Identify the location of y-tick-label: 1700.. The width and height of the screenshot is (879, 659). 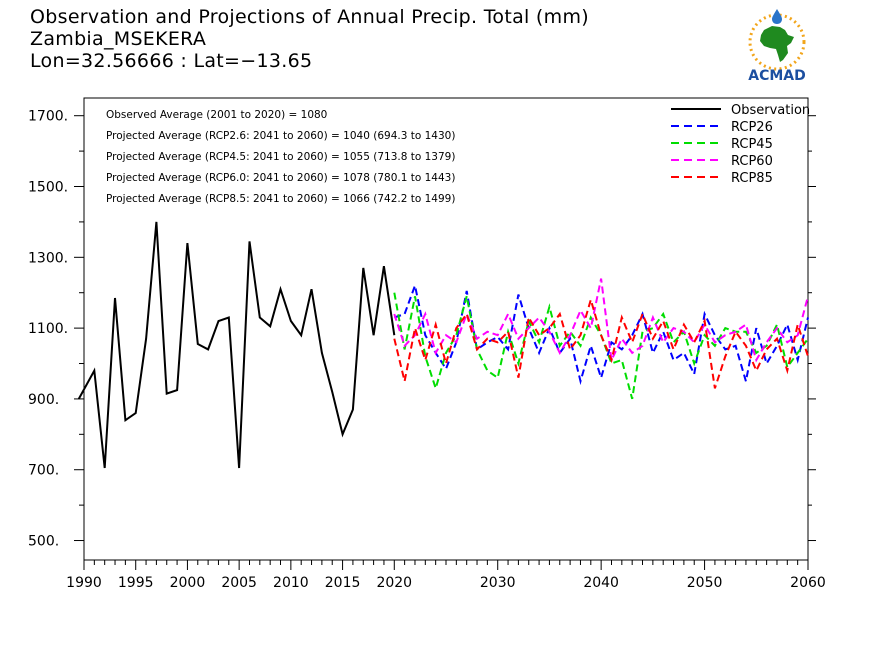
(48, 117).